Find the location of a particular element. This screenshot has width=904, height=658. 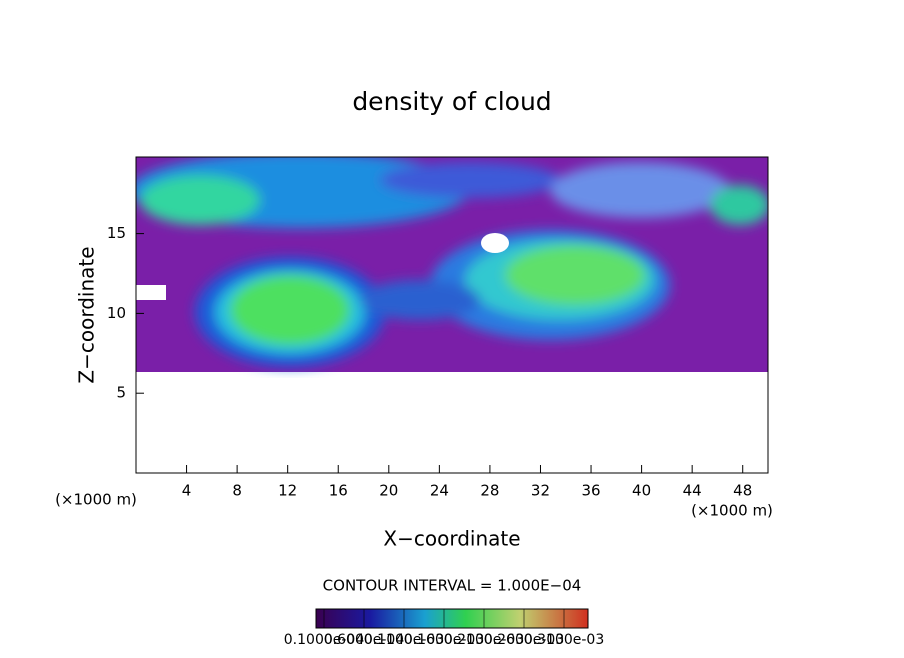

x-tick-label: 44 is located at coordinates (692, 491).